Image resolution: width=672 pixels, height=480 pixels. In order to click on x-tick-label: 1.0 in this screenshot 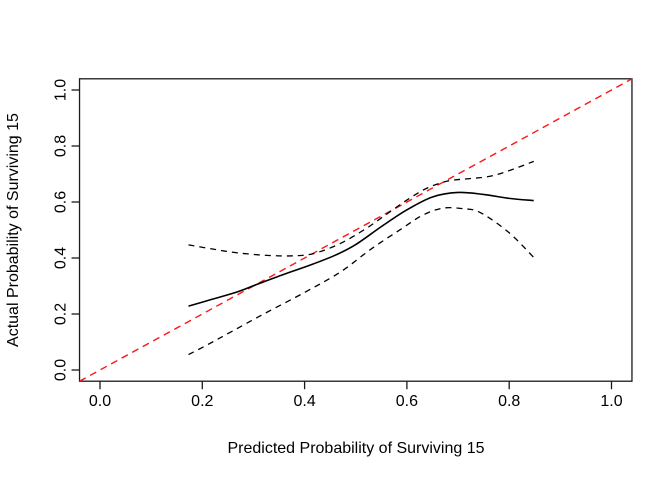, I will do `click(611, 401)`.